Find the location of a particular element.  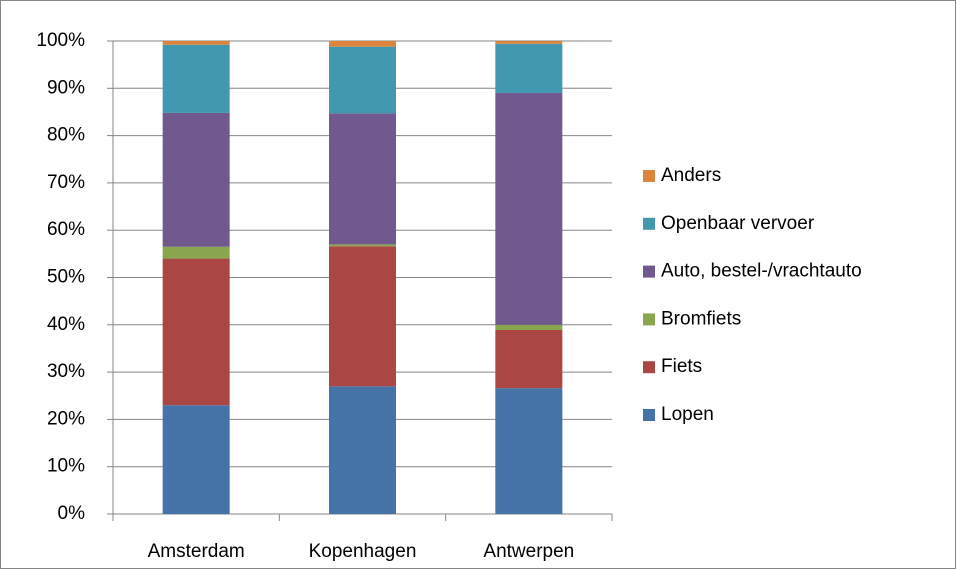

legend-label: Fiets is located at coordinates (681, 366).